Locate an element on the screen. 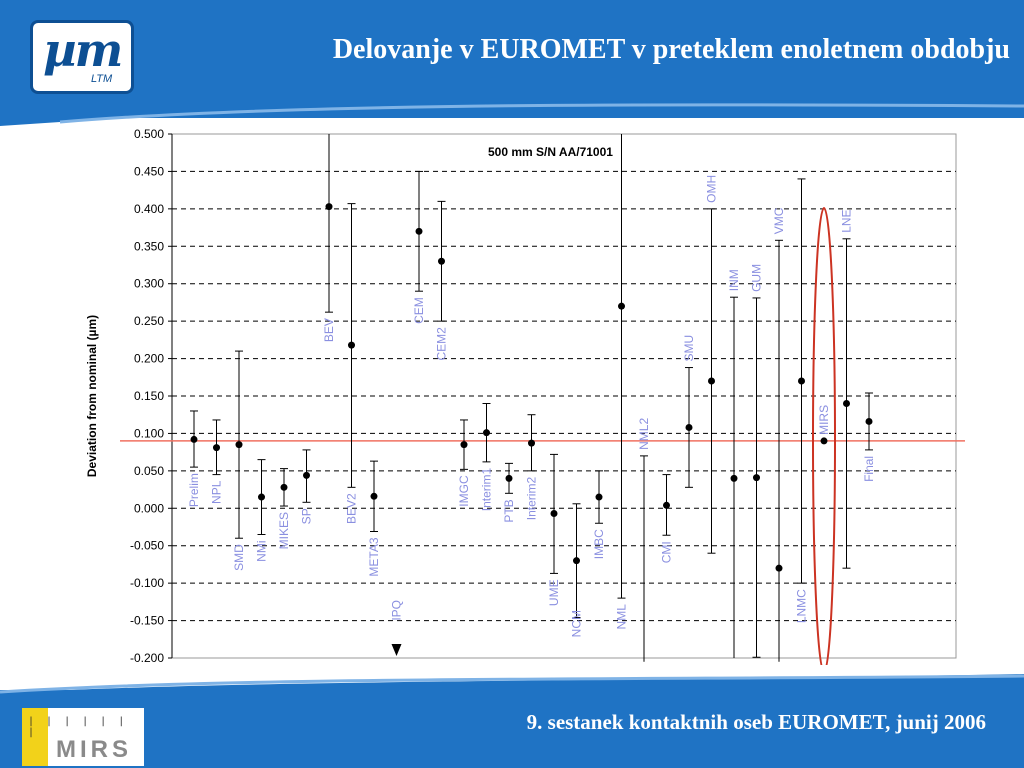 This screenshot has width=1024, height=768. data-point-imbc is located at coordinates (599, 497).